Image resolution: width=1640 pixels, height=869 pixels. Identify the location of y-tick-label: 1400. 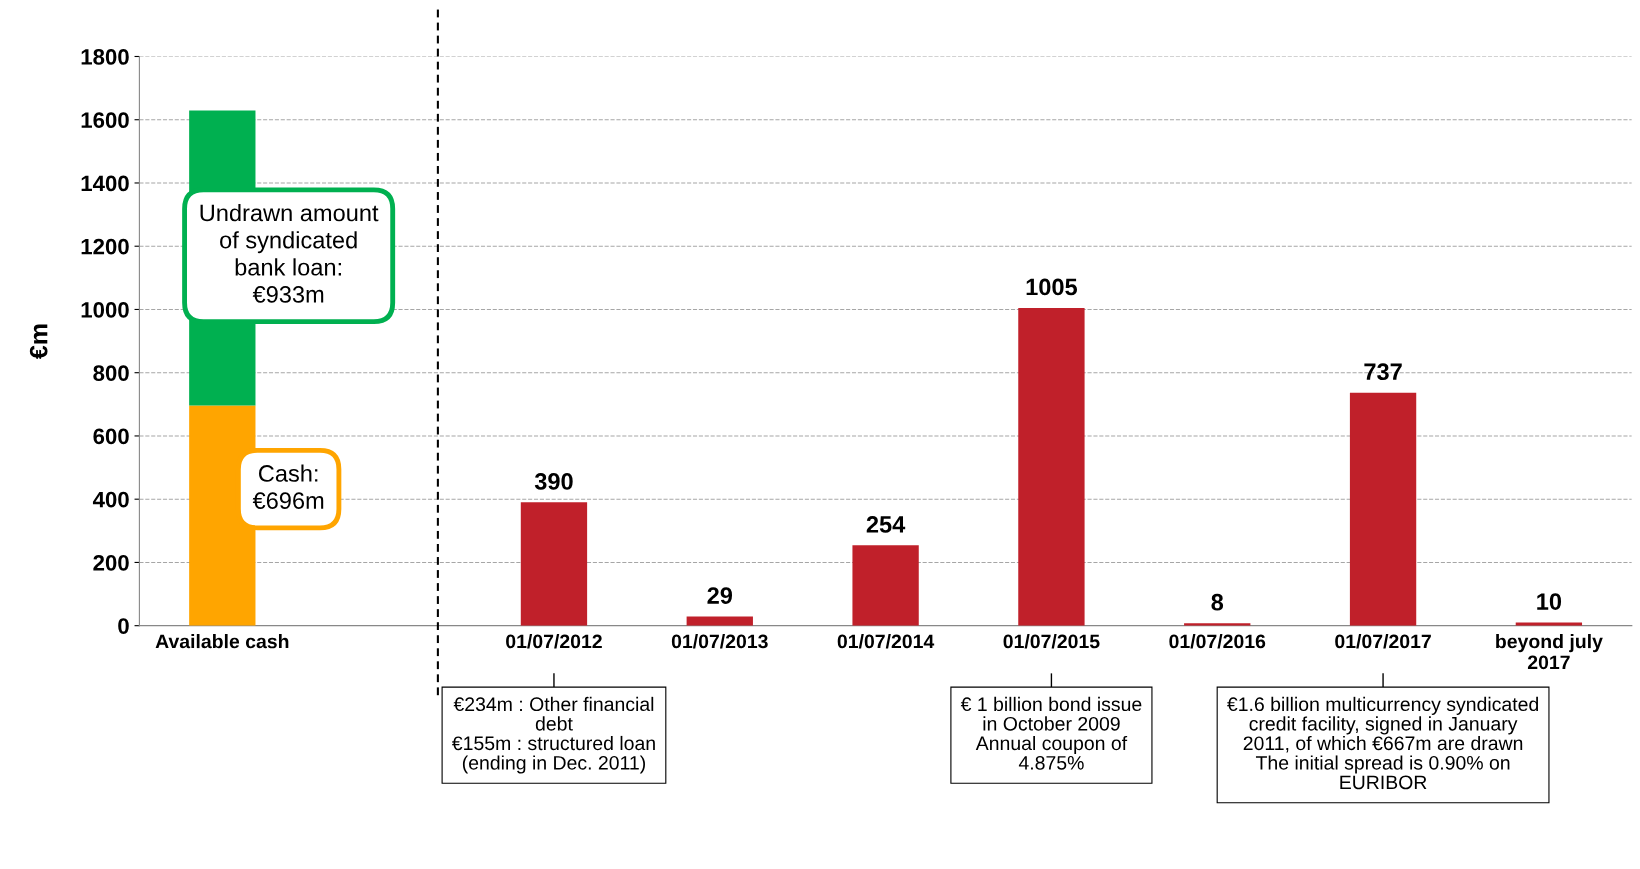
(105, 183).